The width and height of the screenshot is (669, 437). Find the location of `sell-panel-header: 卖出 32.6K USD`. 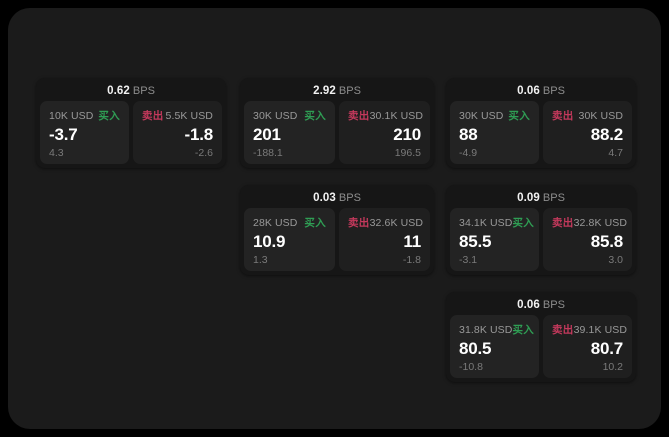

sell-panel-header: 卖出 32.6K USD is located at coordinates (386, 223).